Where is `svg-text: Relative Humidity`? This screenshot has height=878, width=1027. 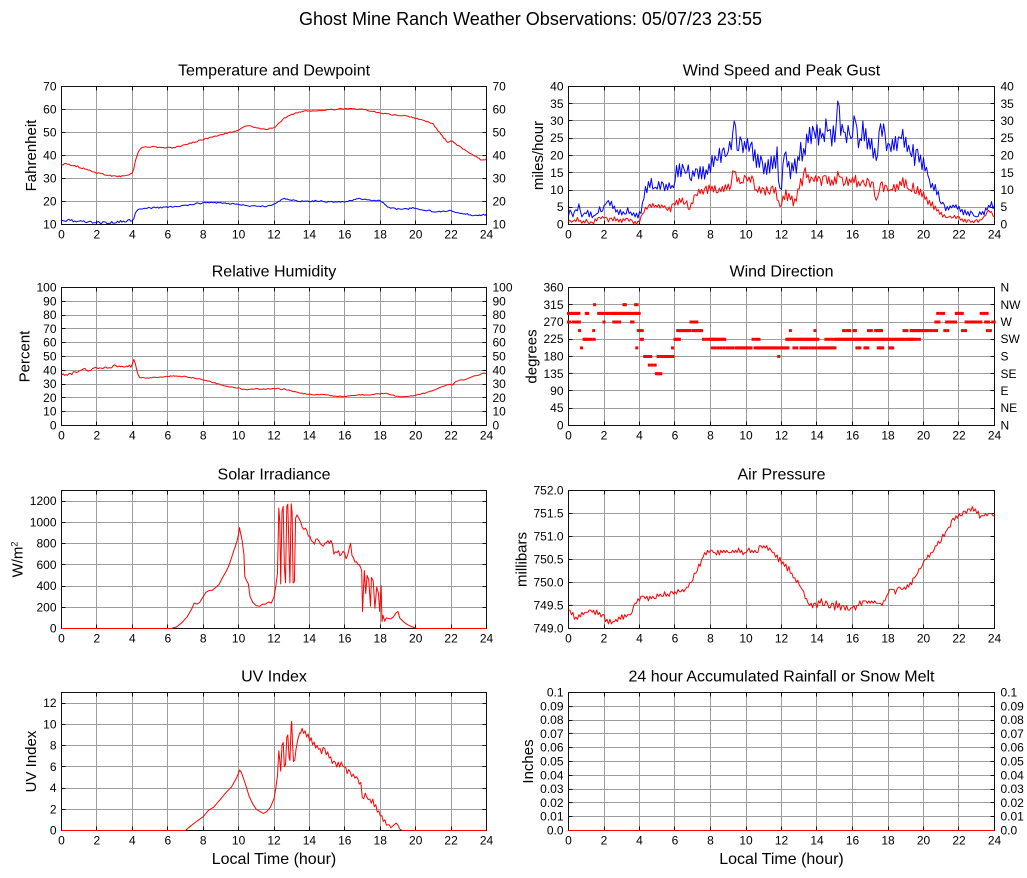
svg-text: Relative Humidity is located at coordinates (274, 272).